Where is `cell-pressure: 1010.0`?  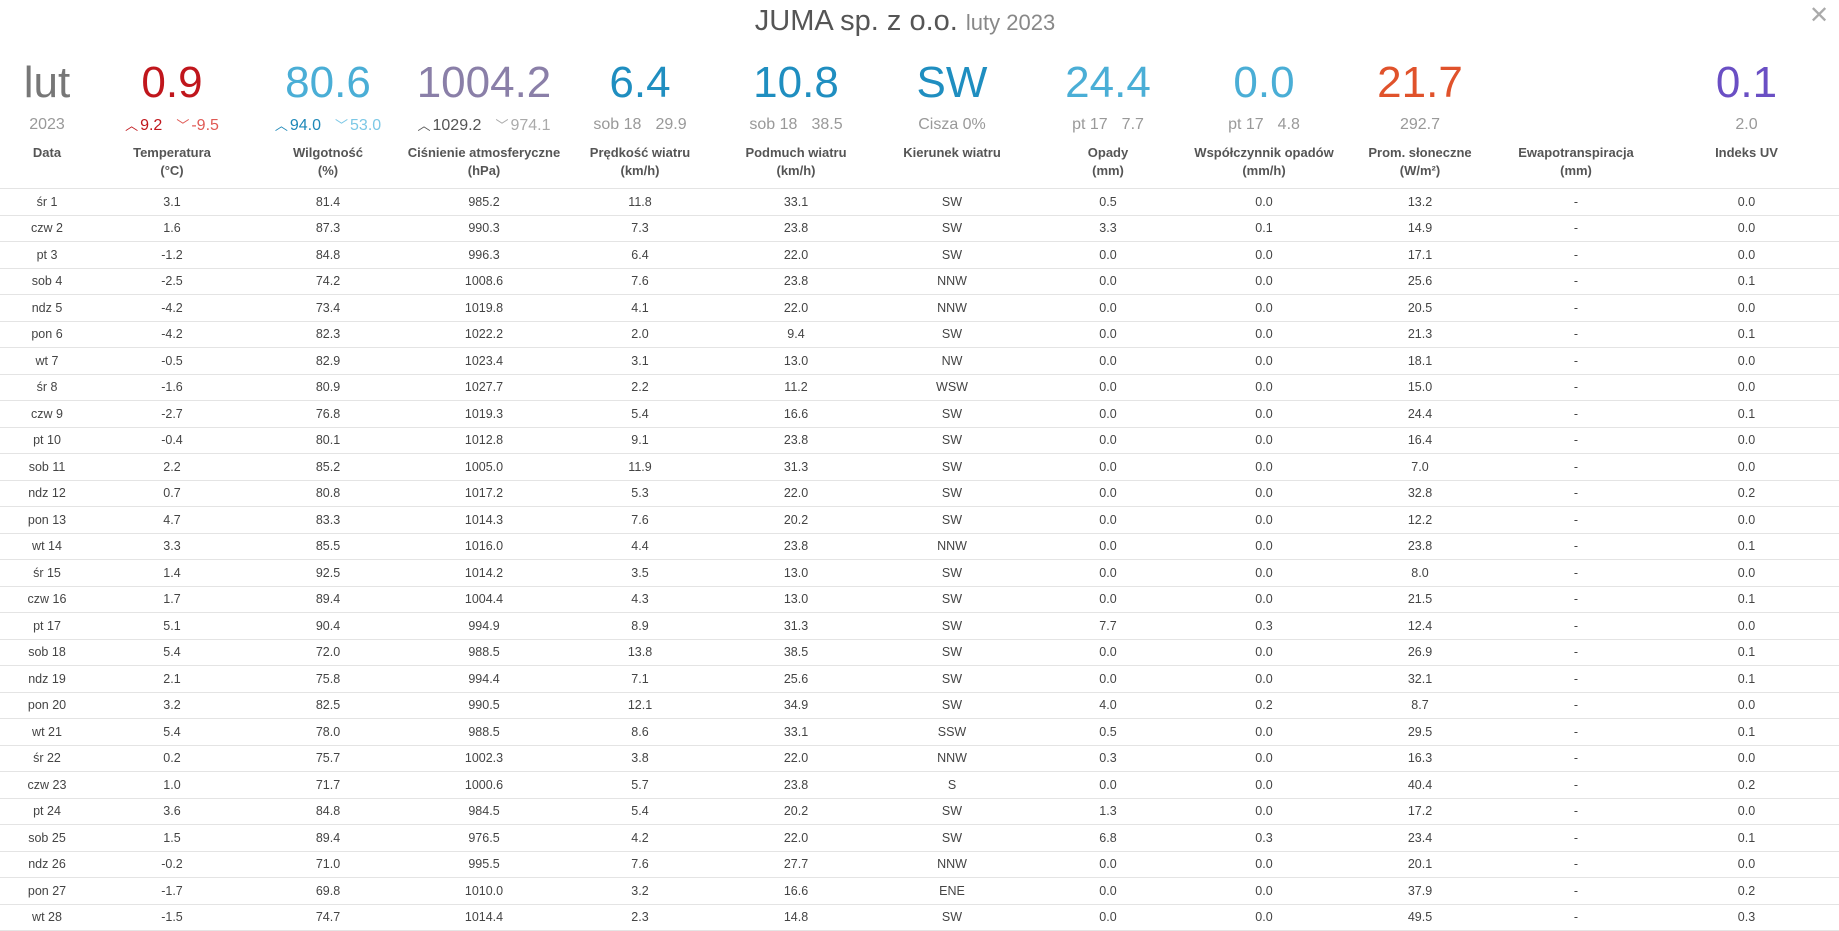 cell-pressure: 1010.0 is located at coordinates (484, 891).